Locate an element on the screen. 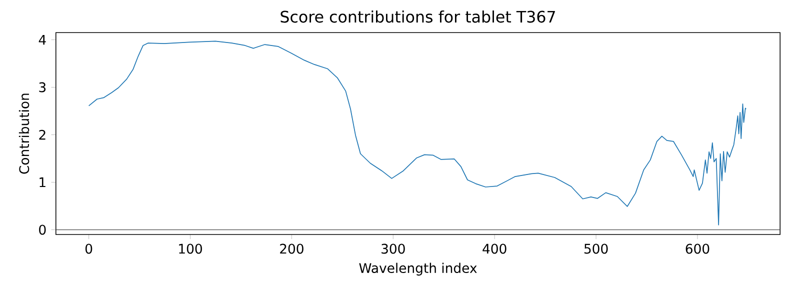 The height and width of the screenshot is (287, 790). x-tick-label: 0 is located at coordinates (88, 249).